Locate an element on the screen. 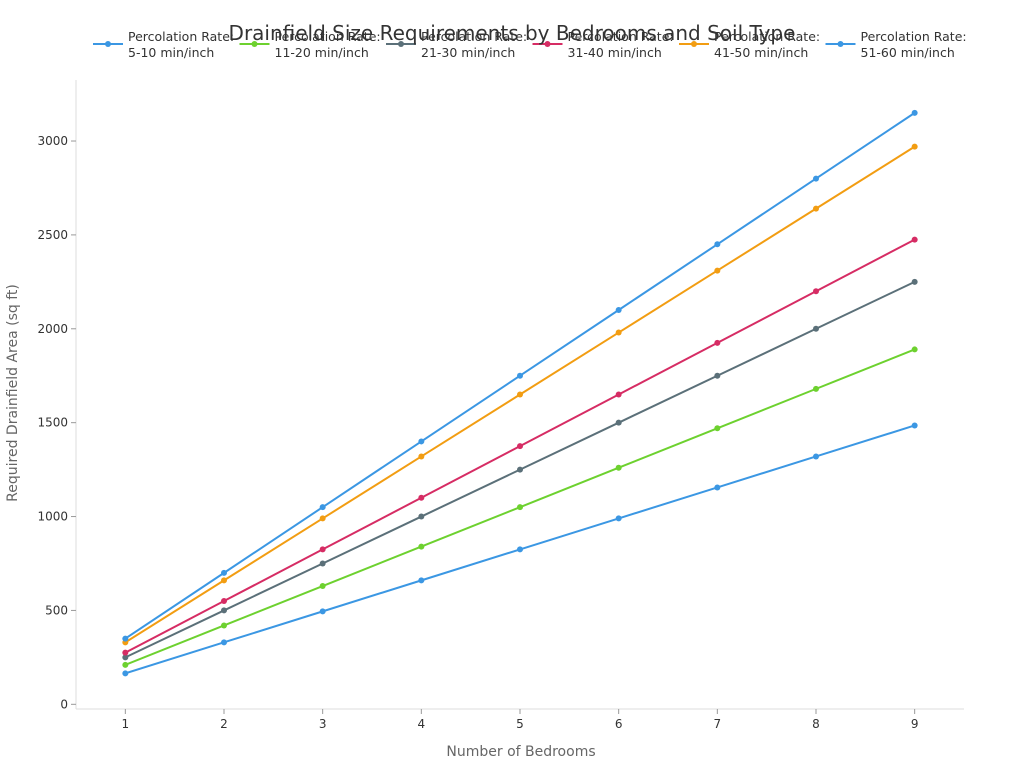 This screenshot has width=1024, height=768. x-tick-label: 6 is located at coordinates (619, 724).